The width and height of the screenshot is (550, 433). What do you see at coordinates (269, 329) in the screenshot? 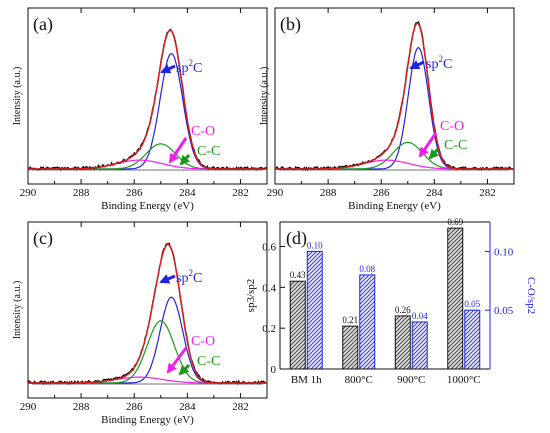
I see `y-tick-label: 0.2` at bounding box center [269, 329].